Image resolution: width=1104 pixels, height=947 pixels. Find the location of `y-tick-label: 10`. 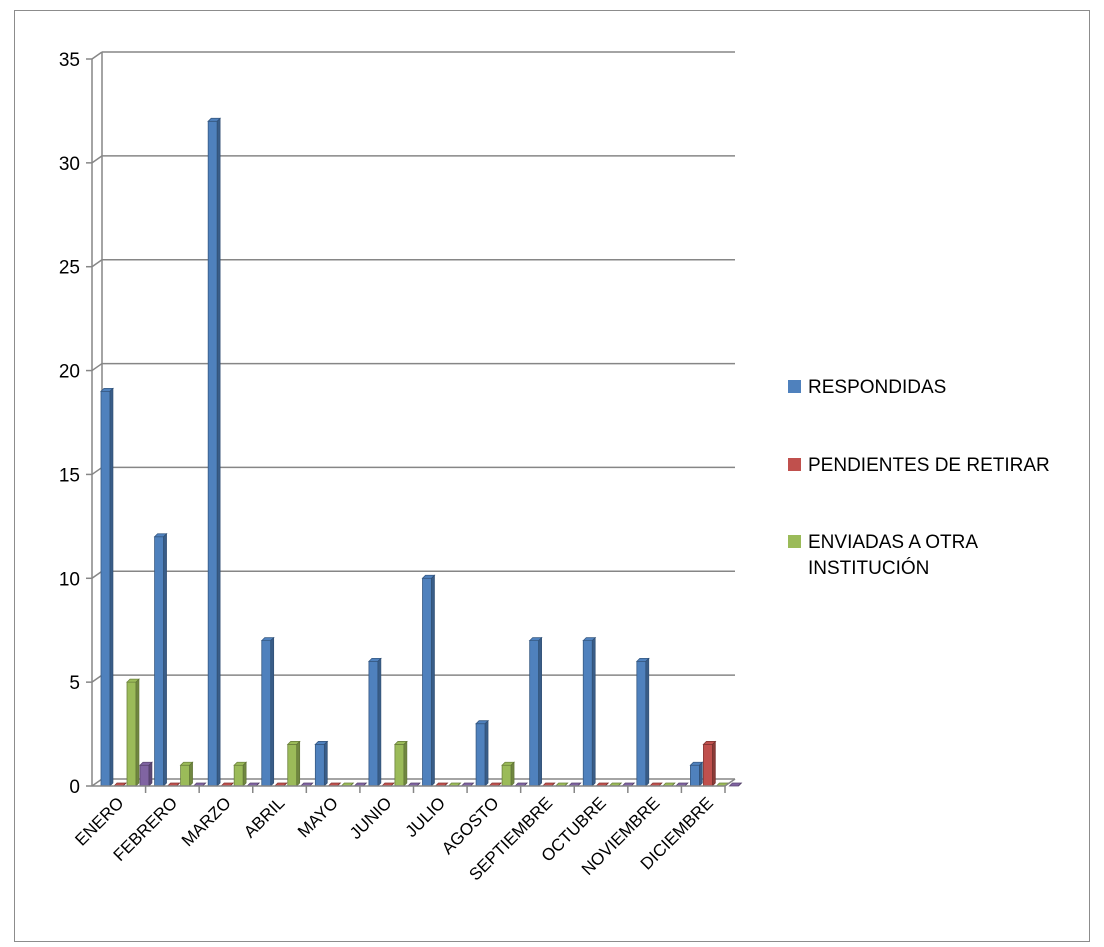

y-tick-label: 10 is located at coordinates (69, 579).